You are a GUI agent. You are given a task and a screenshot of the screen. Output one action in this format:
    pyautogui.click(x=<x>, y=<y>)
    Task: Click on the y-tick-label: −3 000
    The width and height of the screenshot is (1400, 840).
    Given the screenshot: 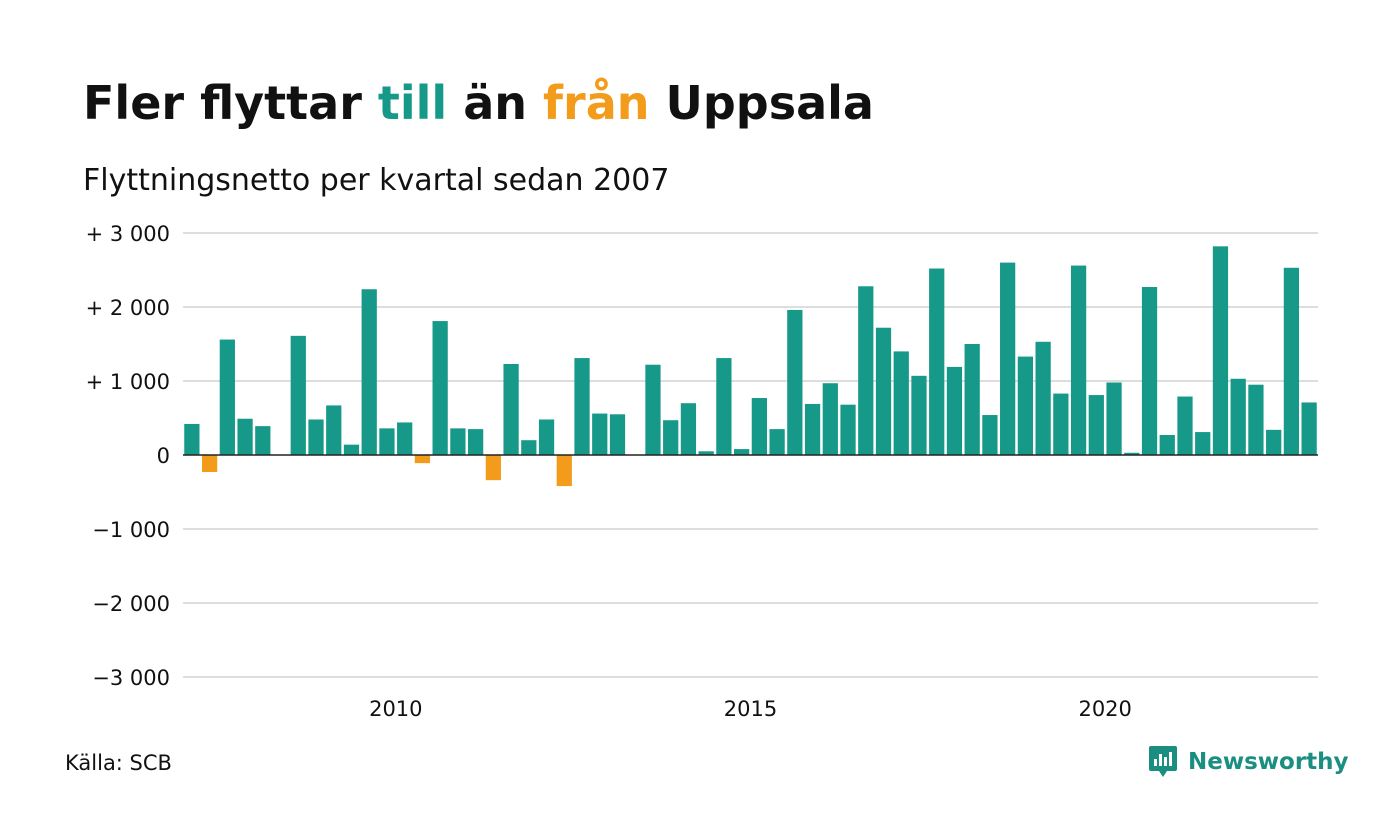 What is the action you would take?
    pyautogui.click(x=131, y=678)
    